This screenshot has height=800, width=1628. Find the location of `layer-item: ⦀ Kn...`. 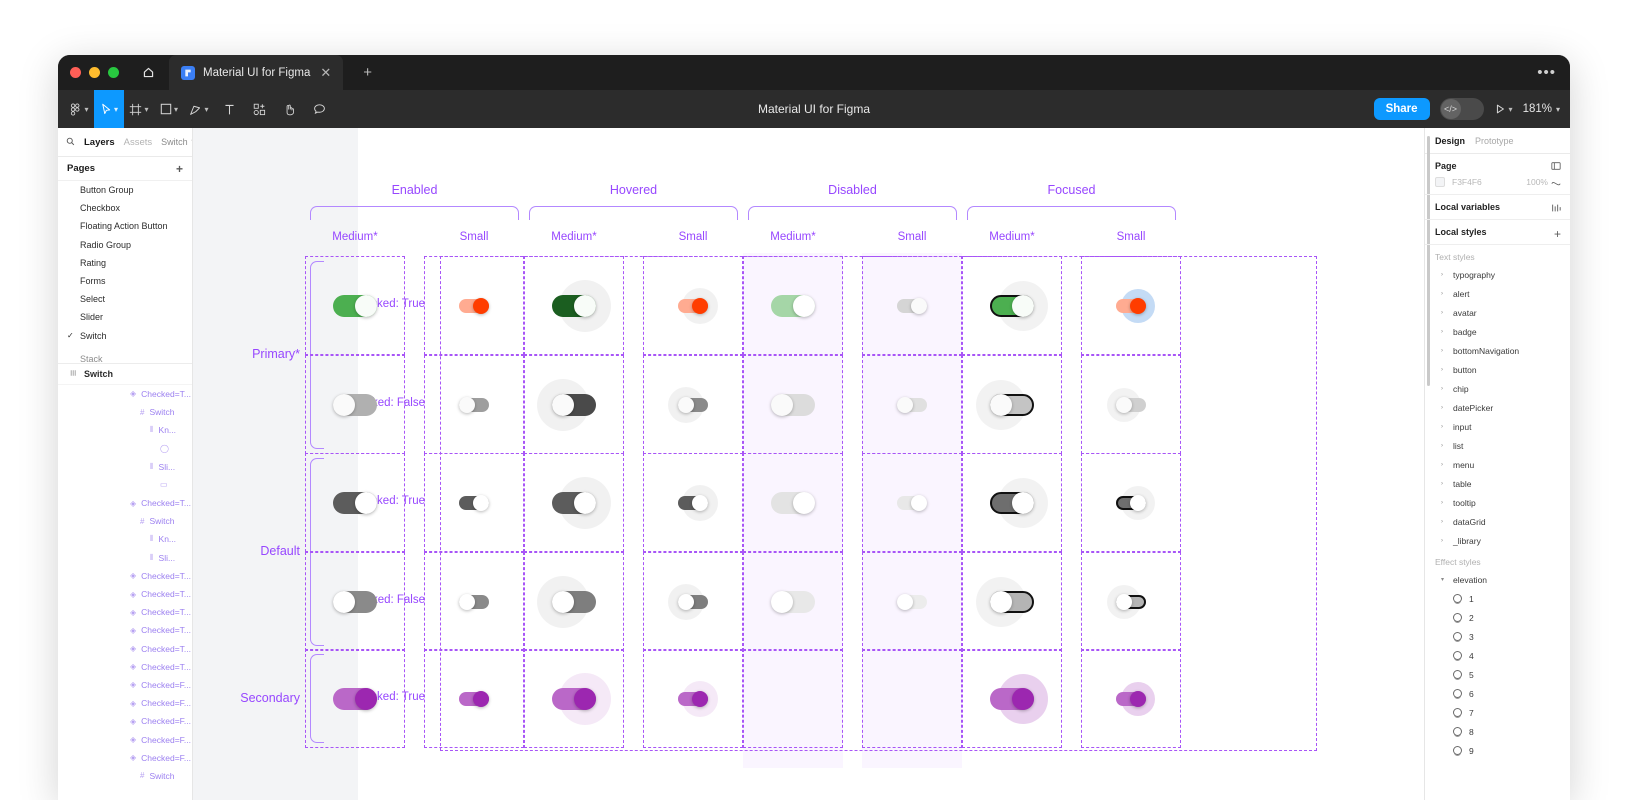

layer-item: ⦀ Kn... is located at coordinates (125, 539).